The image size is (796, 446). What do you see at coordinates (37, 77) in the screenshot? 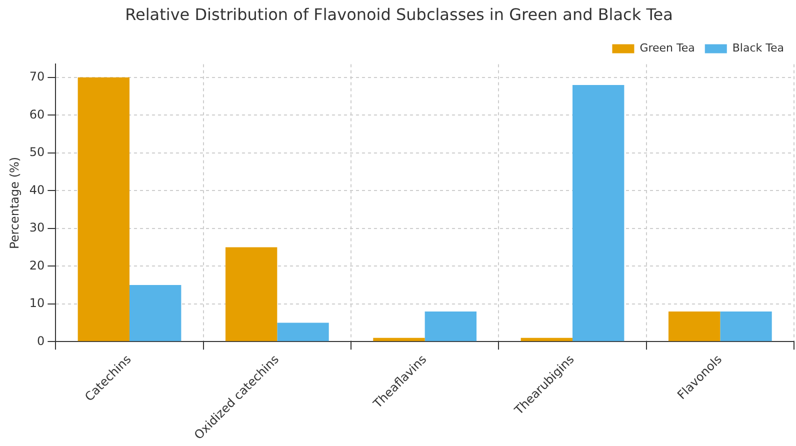
I see `y-tick-label: 70` at bounding box center [37, 77].